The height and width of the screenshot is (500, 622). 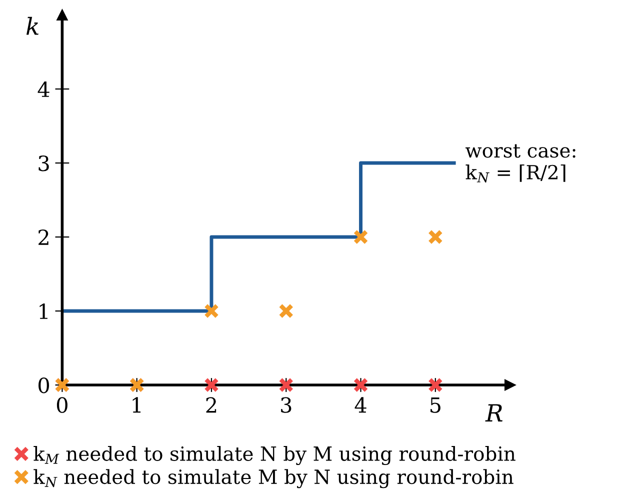 I want to click on y-tick-label: 0, so click(x=44, y=385).